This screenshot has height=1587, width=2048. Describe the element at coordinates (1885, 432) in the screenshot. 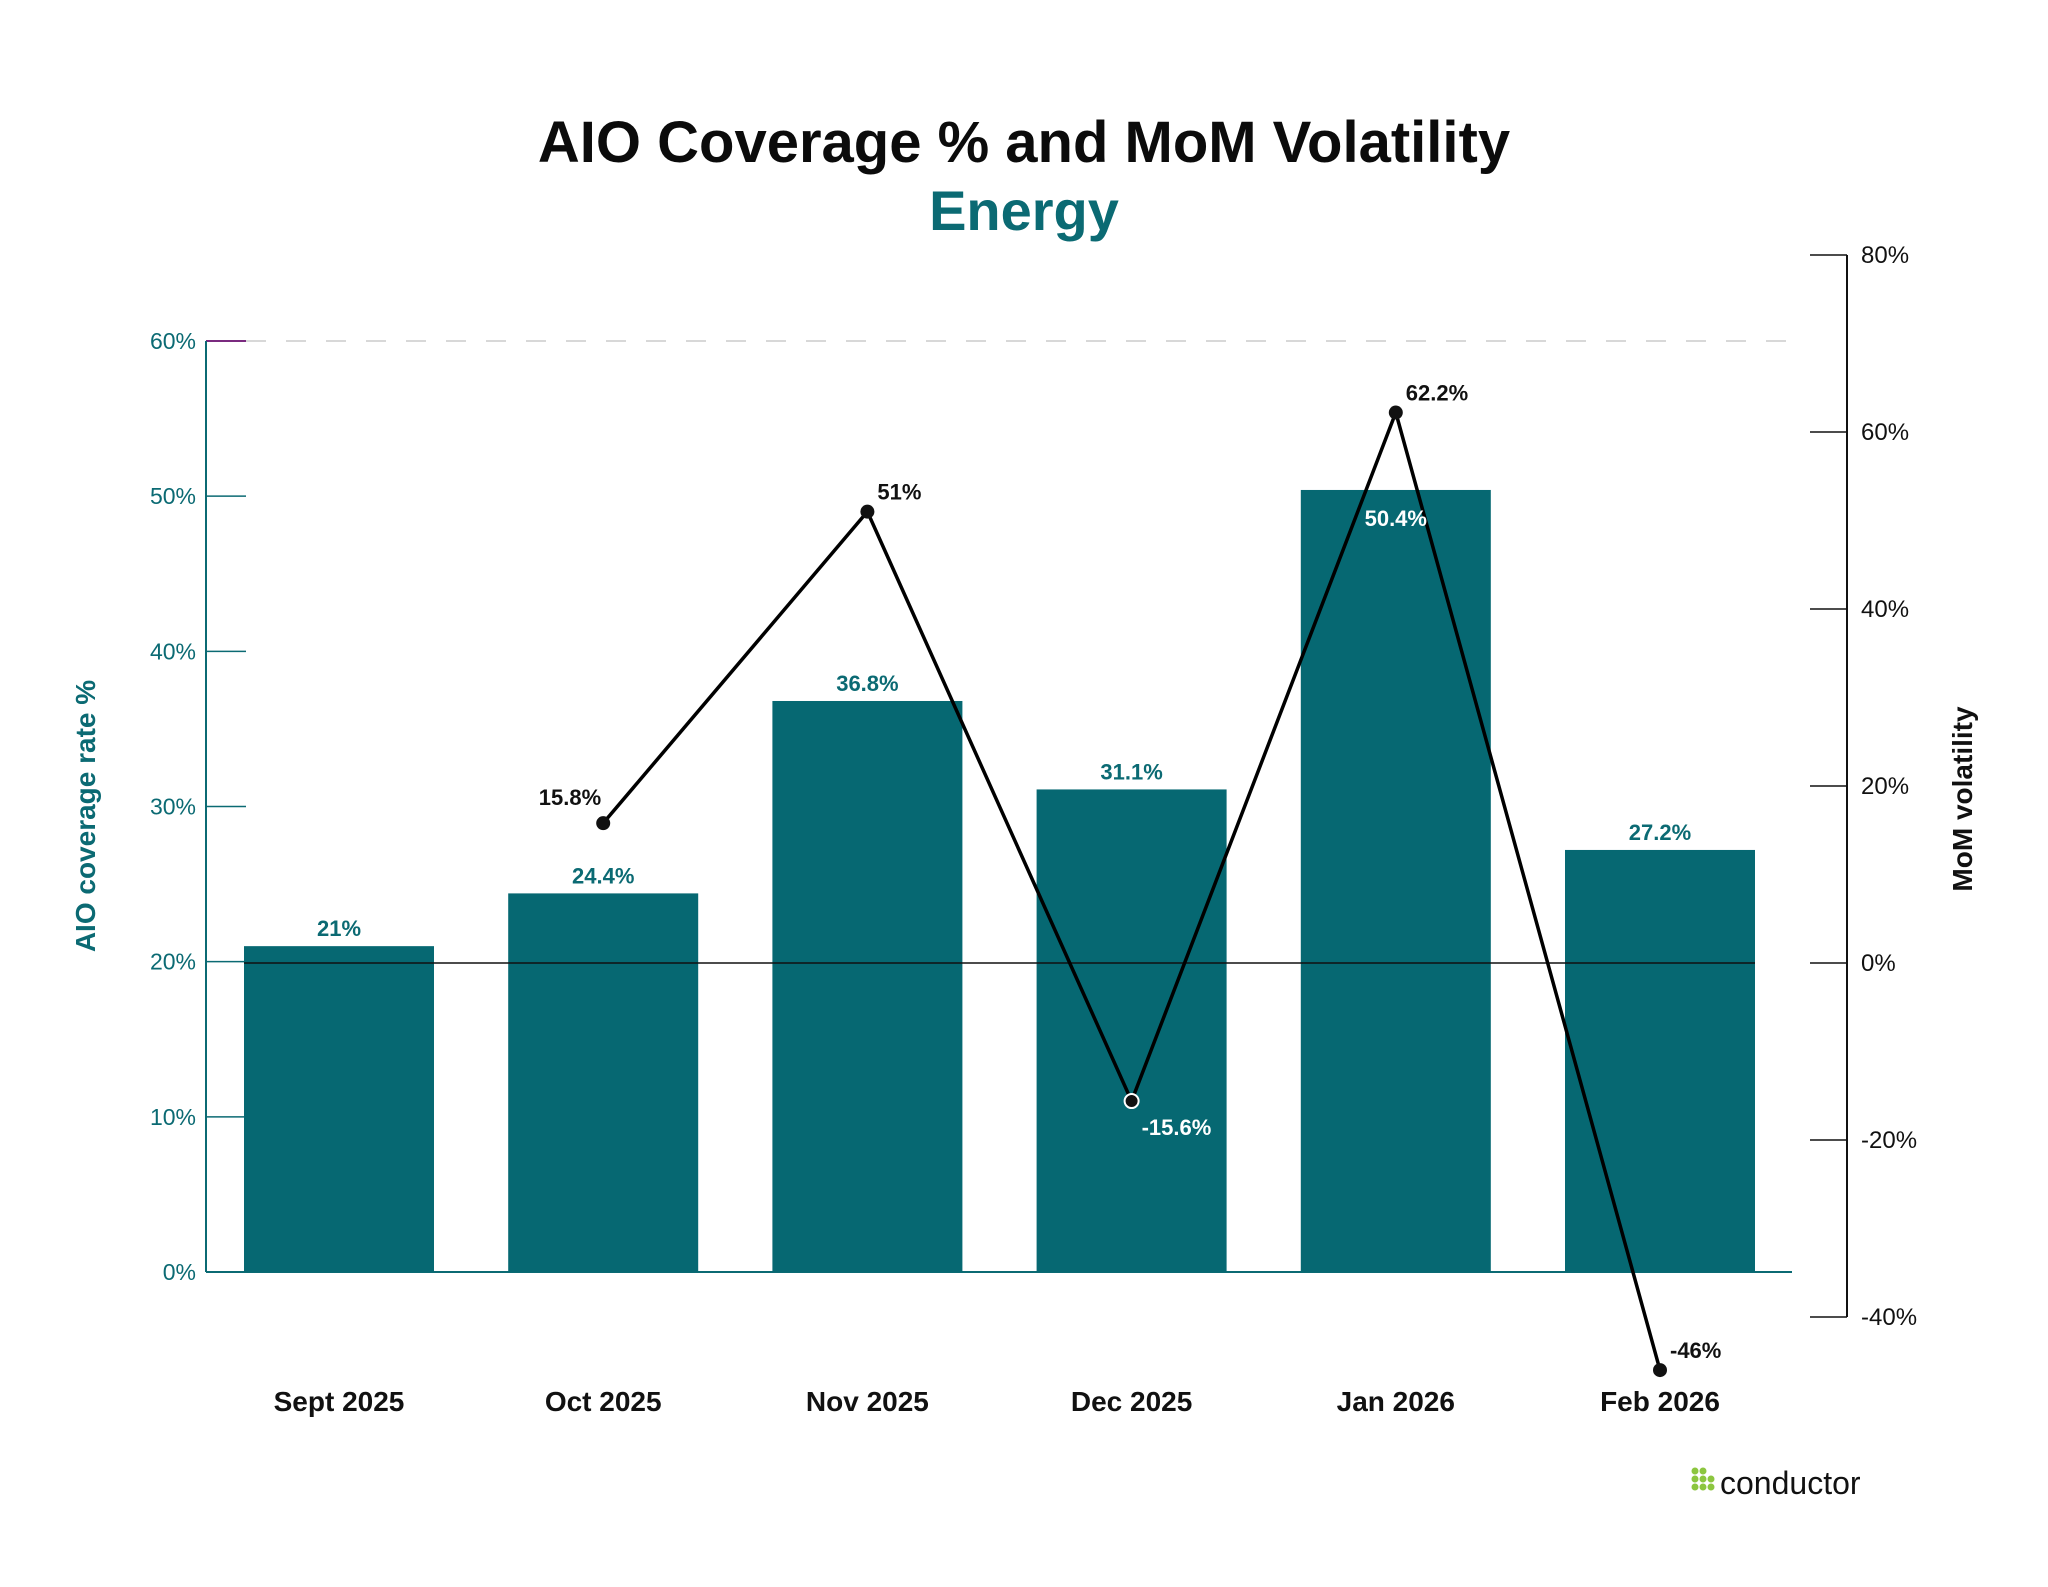

I see `right-tick-label: 60%` at that location.